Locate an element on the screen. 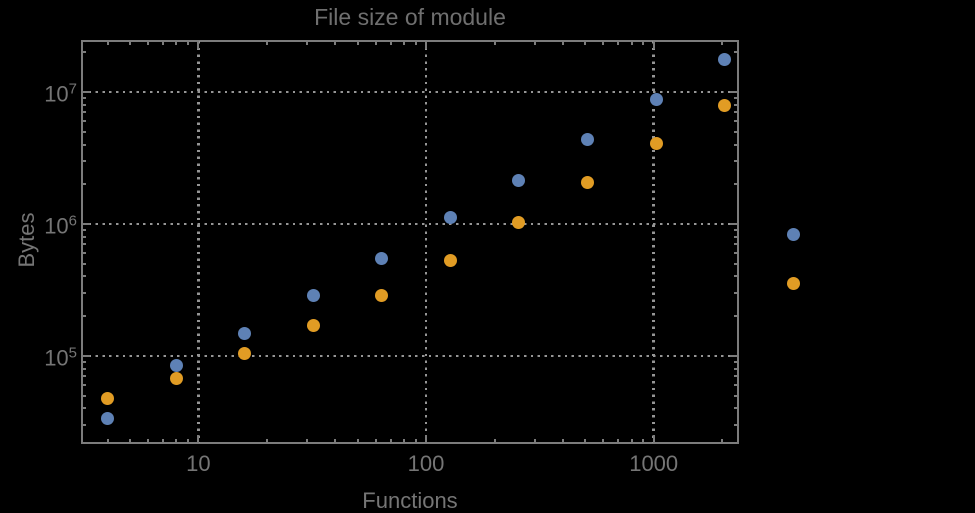  x-tick-label: 10 is located at coordinates (198, 463).